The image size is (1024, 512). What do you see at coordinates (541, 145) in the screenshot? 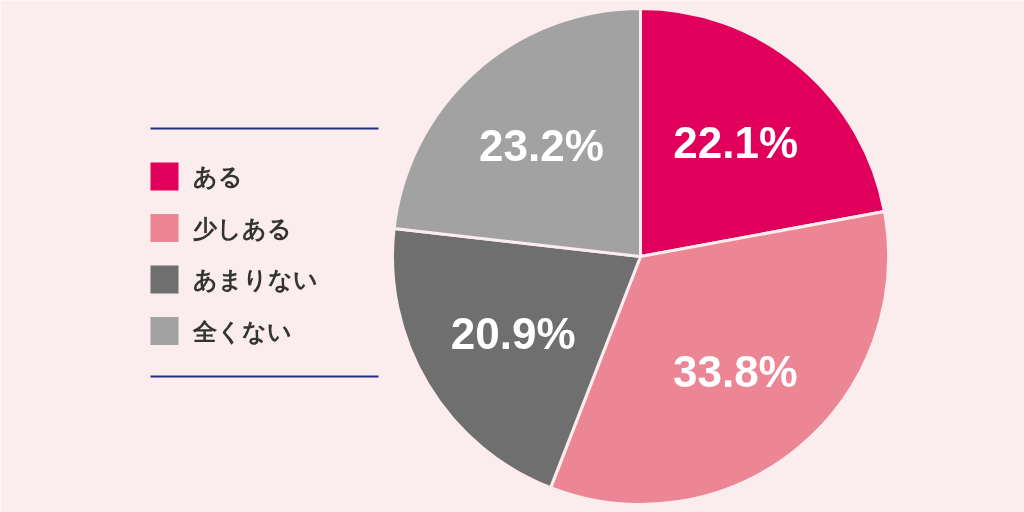
I see `data-label: 23.2%` at bounding box center [541, 145].